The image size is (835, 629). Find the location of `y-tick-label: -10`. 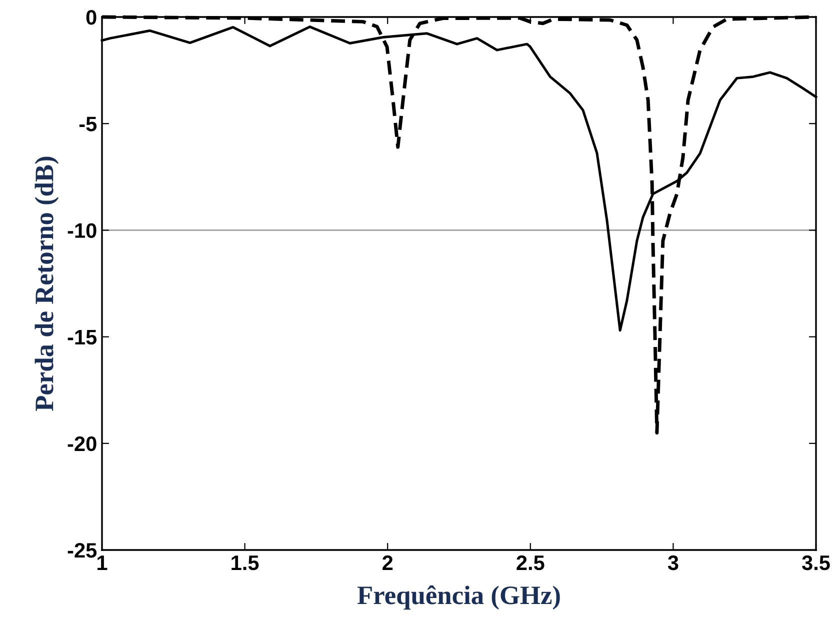

y-tick-label: -10 is located at coordinates (82, 230).